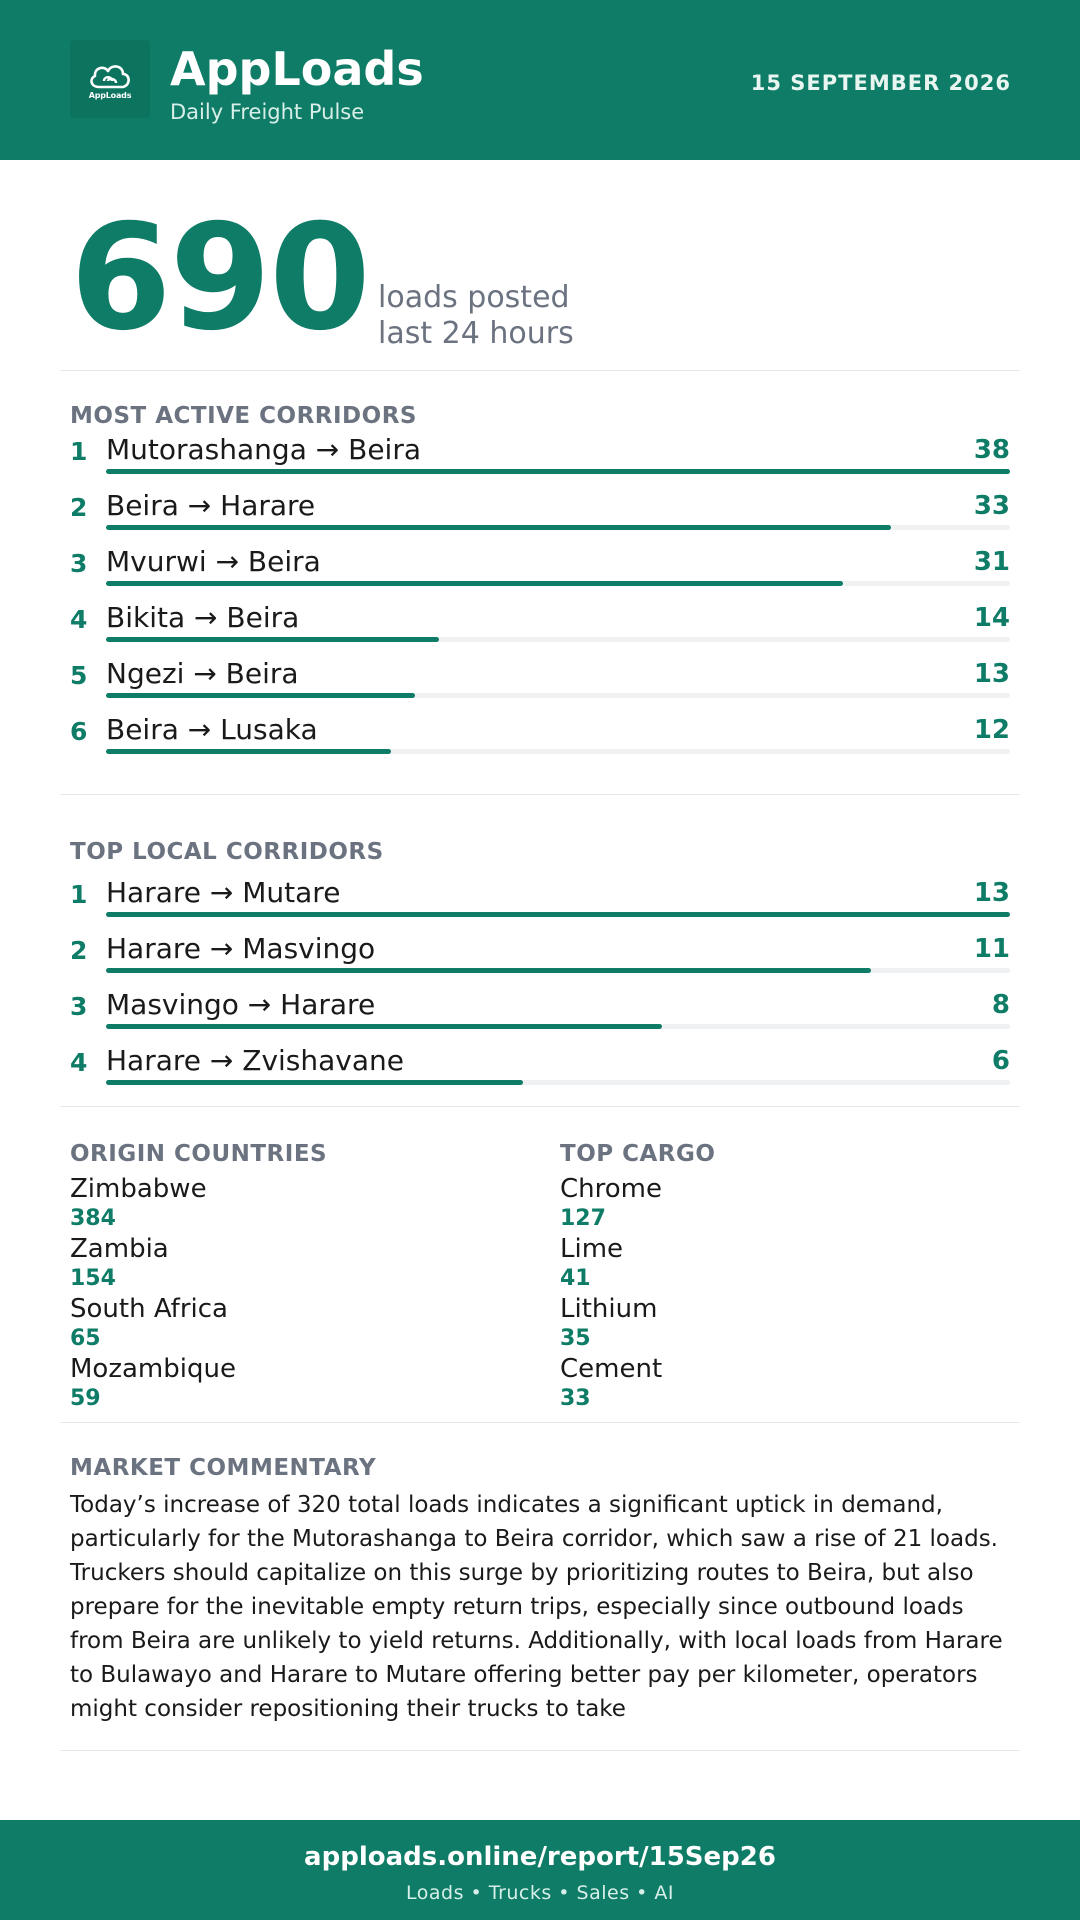  Describe the element at coordinates (540, 685) in the screenshot. I see `corridor-row: 5 Ngezi → Beira 13` at that location.